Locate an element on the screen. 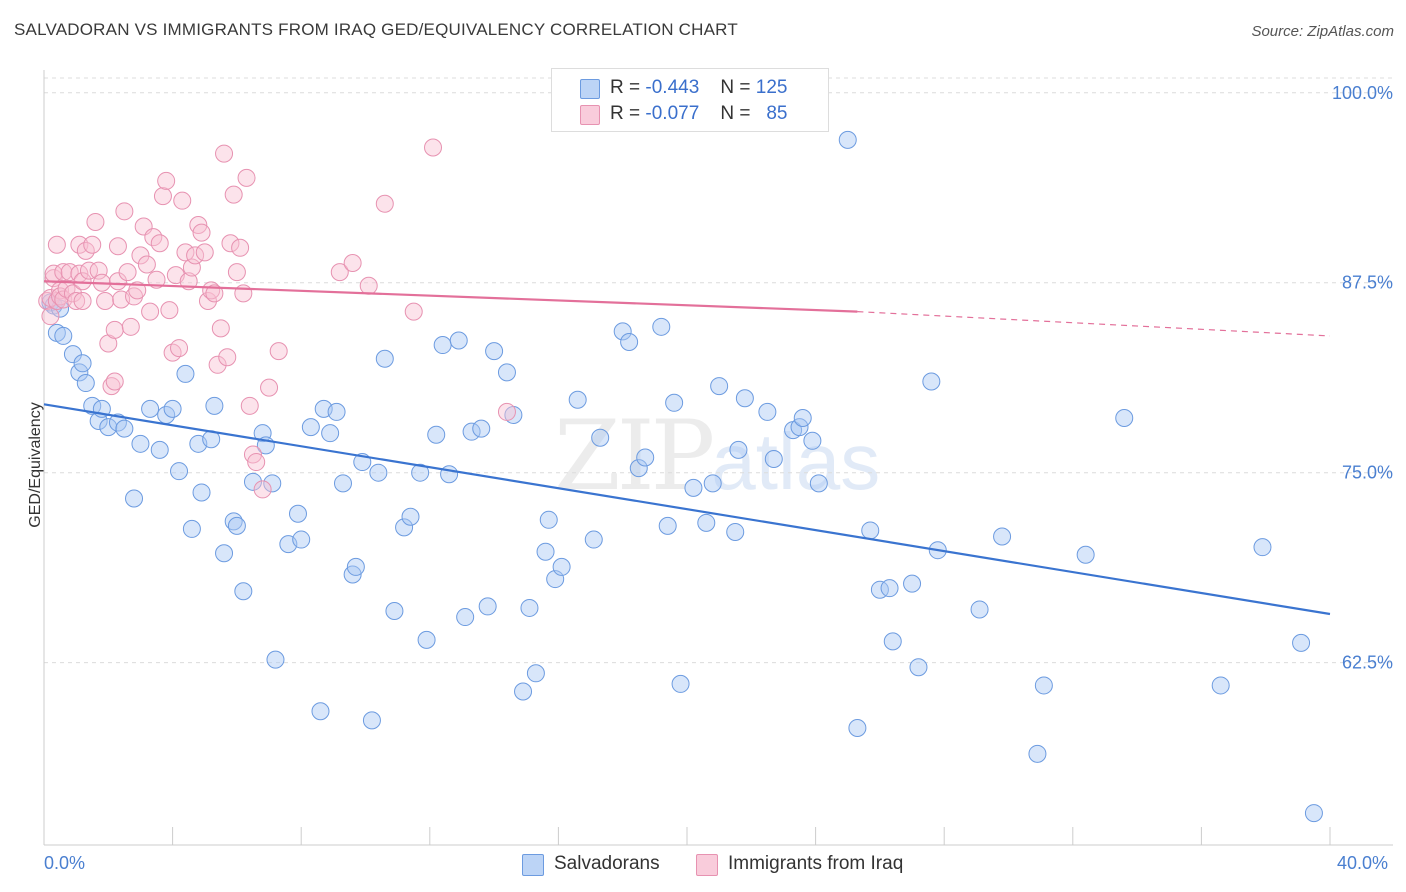 This screenshot has height=892, width=1406. bottom-legend-label: Immigrants from Iraq is located at coordinates (816, 863).